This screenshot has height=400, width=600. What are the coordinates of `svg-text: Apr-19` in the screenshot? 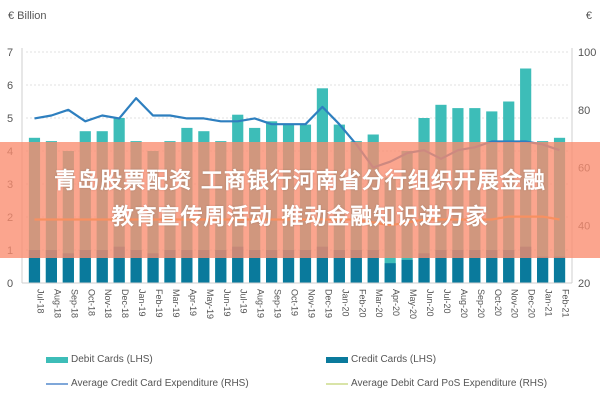 It's located at (193, 302).